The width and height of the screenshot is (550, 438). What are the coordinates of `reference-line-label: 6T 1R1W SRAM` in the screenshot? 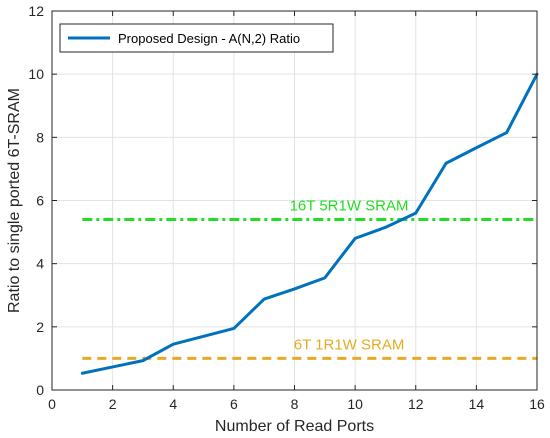 It's located at (349, 344).